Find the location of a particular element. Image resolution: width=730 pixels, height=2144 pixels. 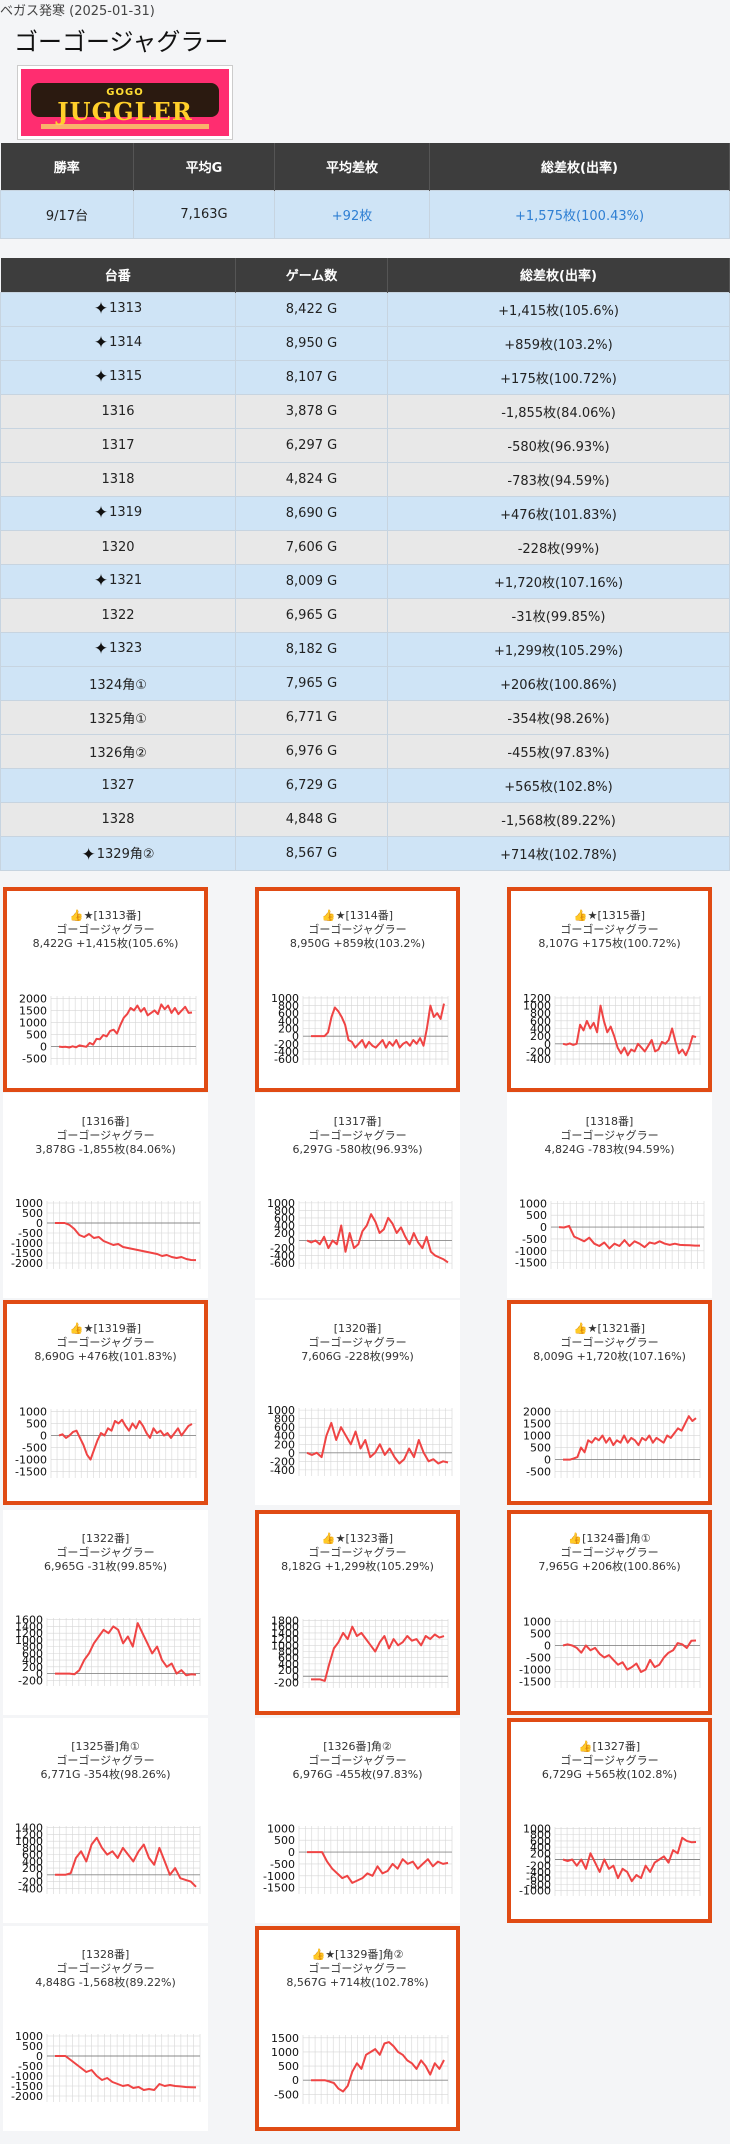

graph-stats: 3,878G -1,855枚(84.06%) is located at coordinates (105, 1149).